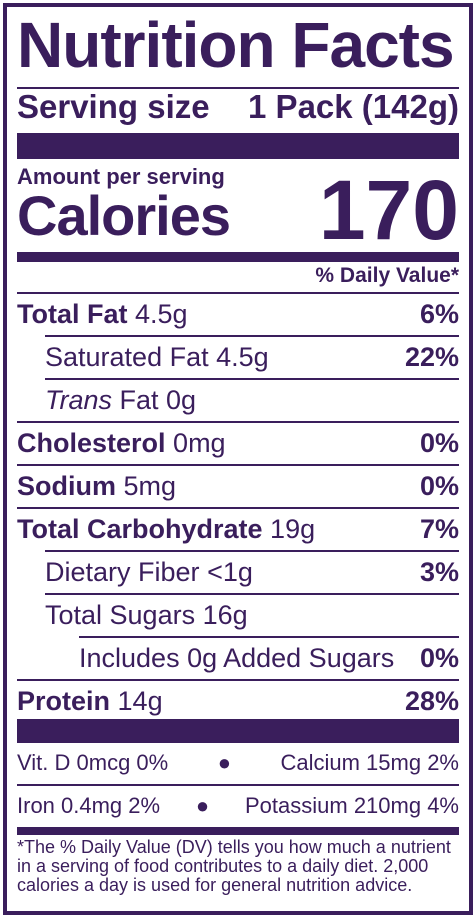 The height and width of the screenshot is (916, 474). Describe the element at coordinates (252, 400) in the screenshot. I see `nutrient-row-trans-fat: Trans Fat 0g` at that location.